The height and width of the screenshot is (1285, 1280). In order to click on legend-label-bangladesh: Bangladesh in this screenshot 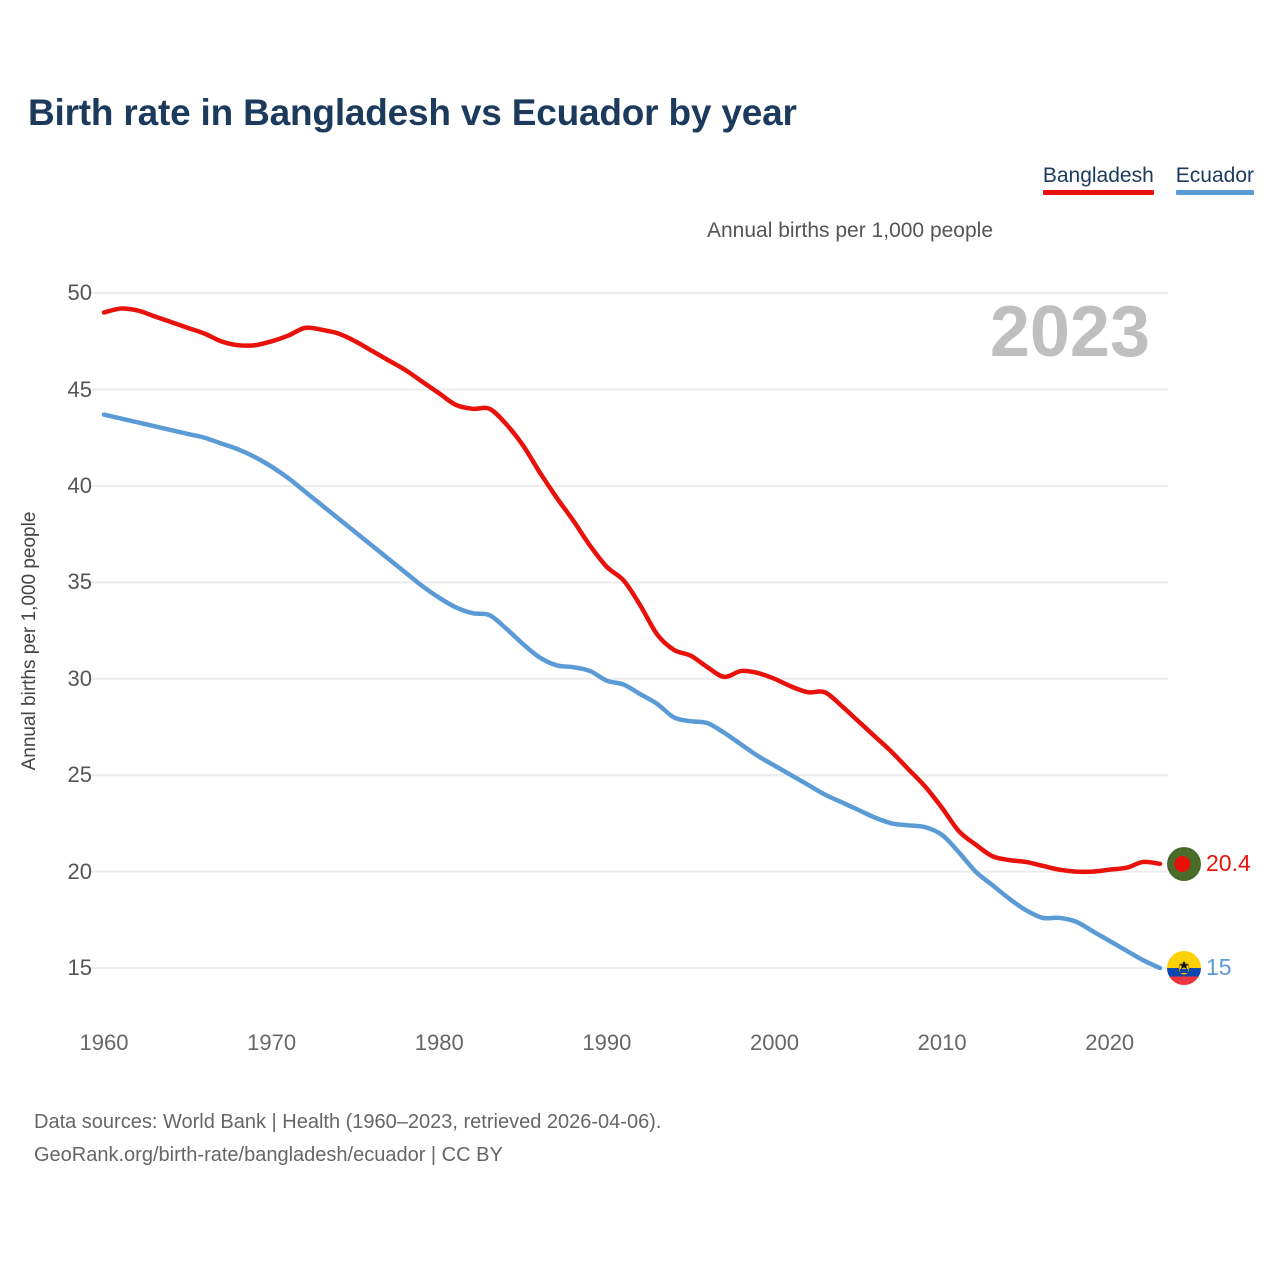, I will do `click(1098, 175)`.